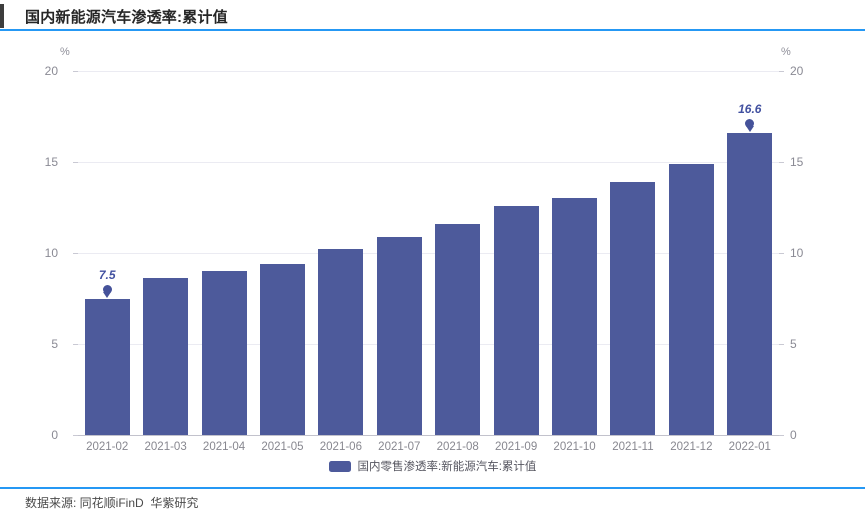  What do you see at coordinates (797, 162) in the screenshot?
I see `y-axis-label-right: 15` at bounding box center [797, 162].